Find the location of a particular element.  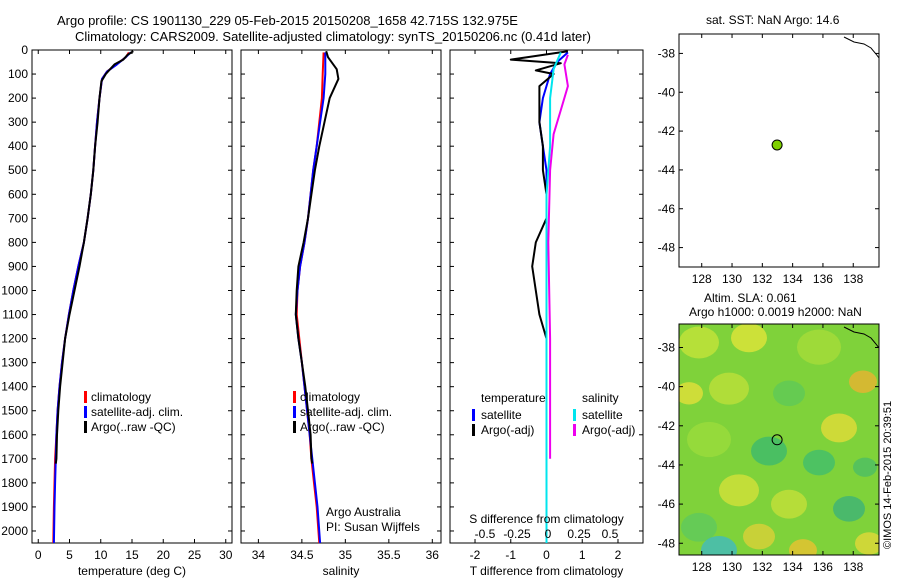

y-tick-label: 200 is located at coordinates (18, 98).